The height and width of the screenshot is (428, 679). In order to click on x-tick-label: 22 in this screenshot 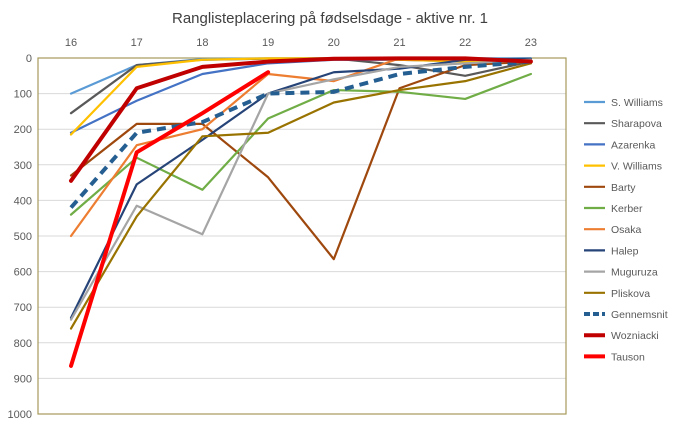, I will do `click(465, 43)`.